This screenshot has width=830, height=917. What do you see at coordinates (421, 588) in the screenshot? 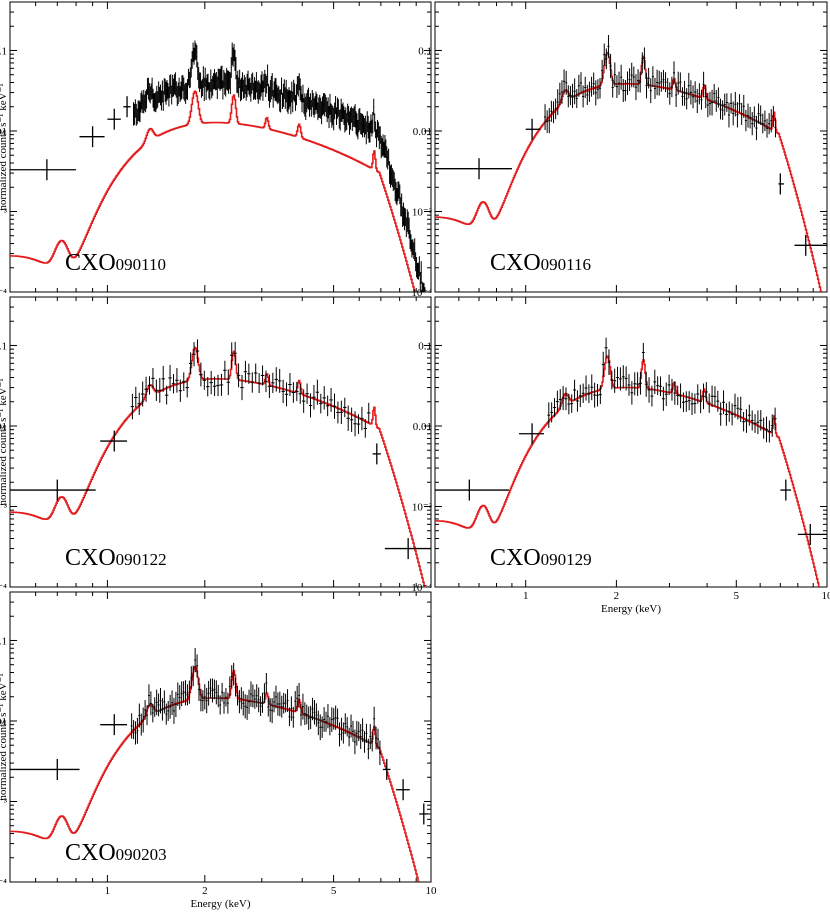
I see `y-tick-label: 10⁻⁴` at bounding box center [421, 588].